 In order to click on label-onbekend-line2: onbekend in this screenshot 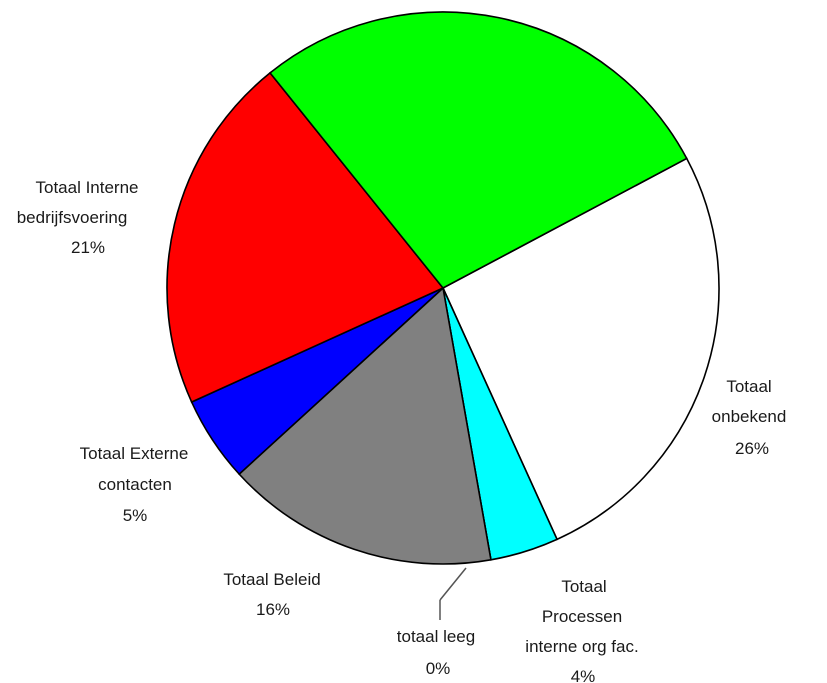, I will do `click(749, 416)`.